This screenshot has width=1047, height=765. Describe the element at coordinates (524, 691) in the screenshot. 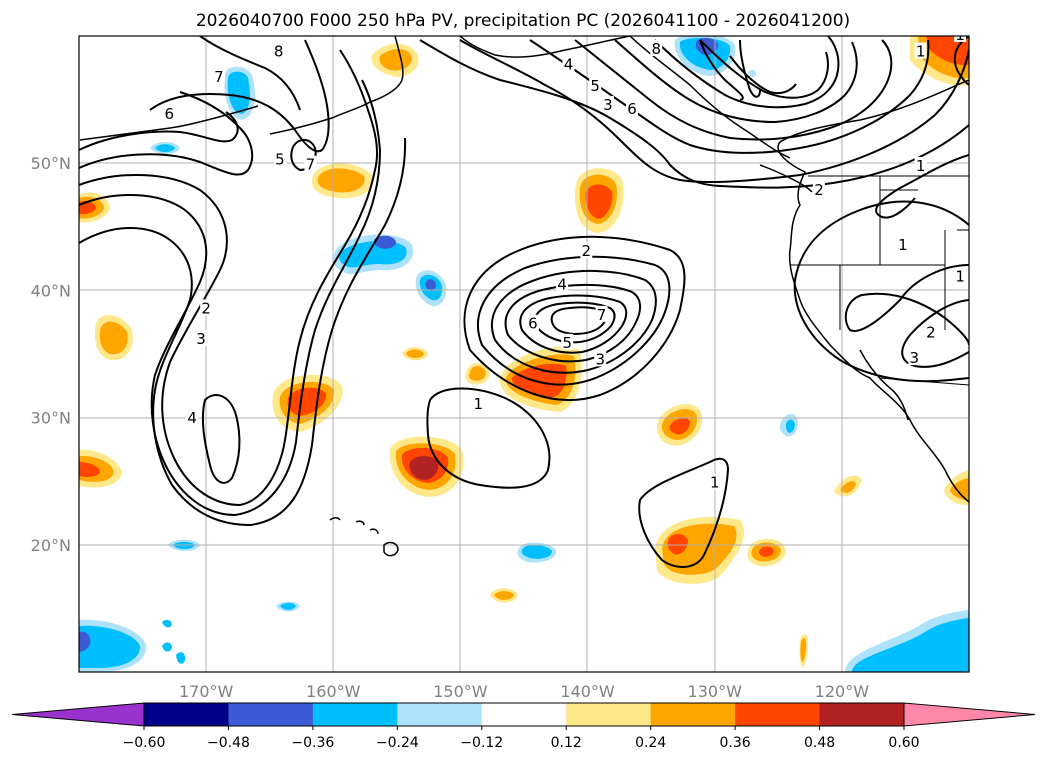

I see `x-axis: 170°W 160°W 150°W 140°W 130°W 120°W` at that location.